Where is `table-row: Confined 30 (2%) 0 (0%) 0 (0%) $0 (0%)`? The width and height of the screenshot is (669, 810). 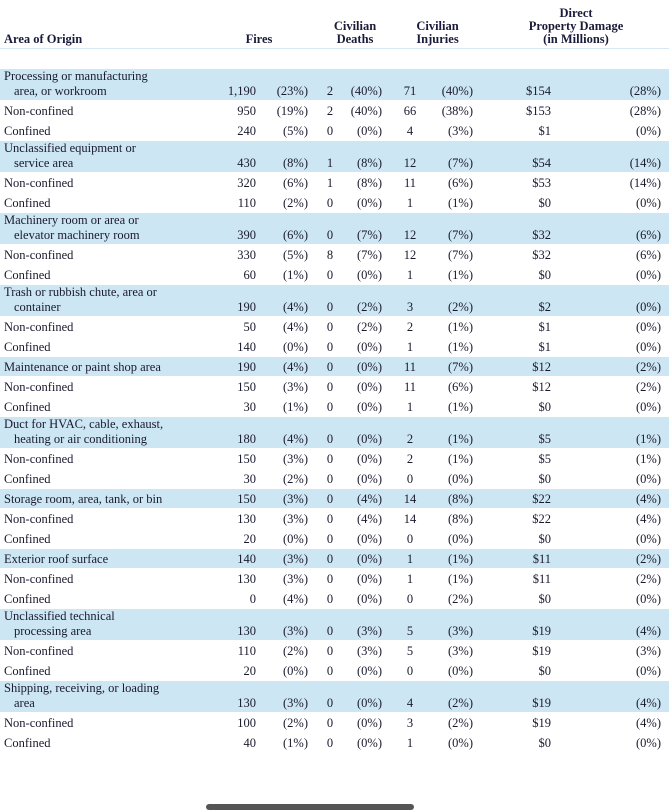 table-row: Confined 30 (2%) 0 (0%) 0 (0%) $0 (0%) is located at coordinates (334, 478).